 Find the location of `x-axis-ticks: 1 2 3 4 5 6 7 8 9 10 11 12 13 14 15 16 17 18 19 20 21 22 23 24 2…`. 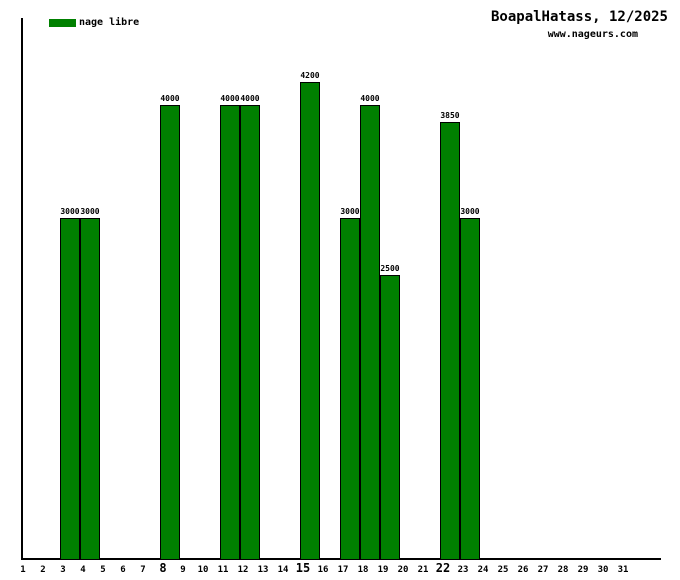

x-axis-ticks: 1 2 3 4 5 6 7 8 9 10 11 12 13 14 15 16 17 18 19 20 21 22 23 24 2… is located at coordinates (340, 570).